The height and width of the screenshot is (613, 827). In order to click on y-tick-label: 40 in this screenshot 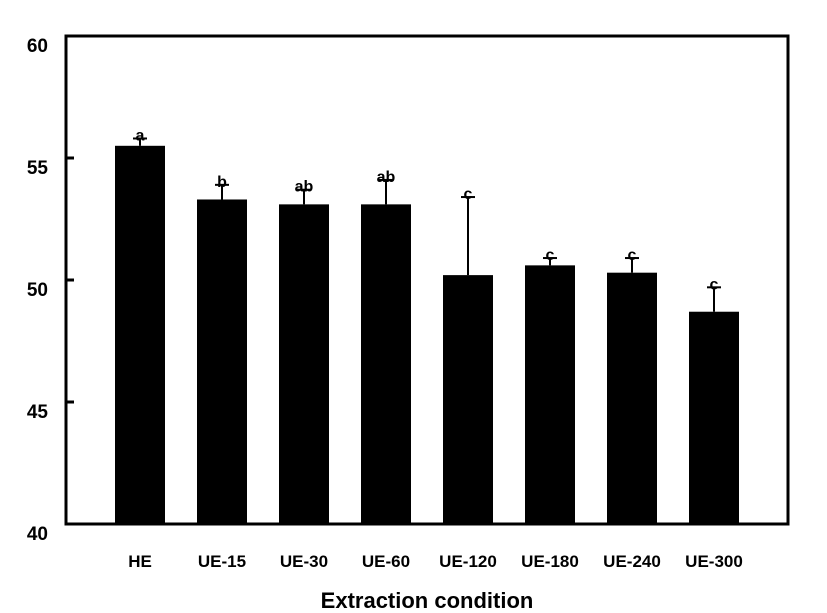, I will do `click(37, 534)`.